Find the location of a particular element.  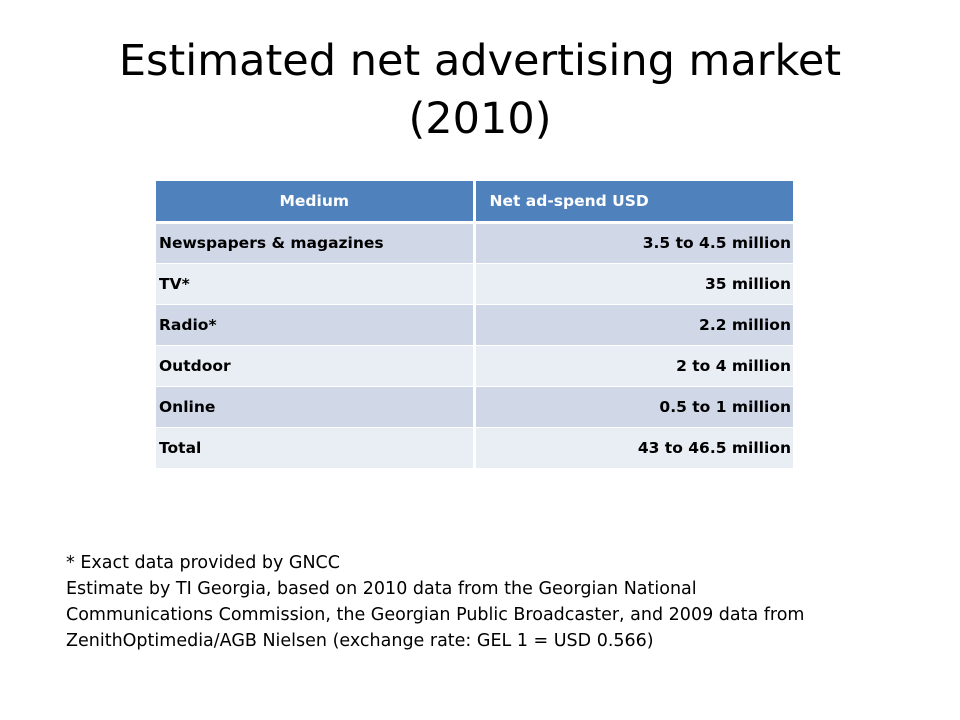

footnote-line-1: * Exact data provided by GNCC is located at coordinates (203, 563).